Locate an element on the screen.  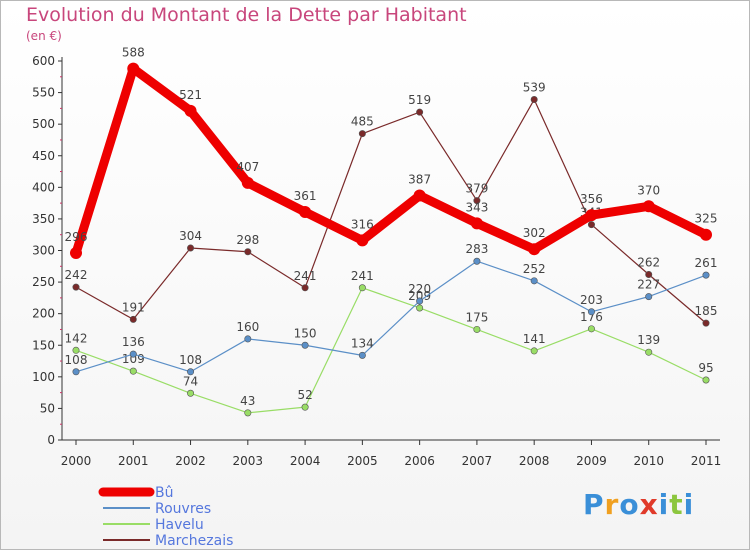
logo-letter: x is located at coordinates (649, 504).